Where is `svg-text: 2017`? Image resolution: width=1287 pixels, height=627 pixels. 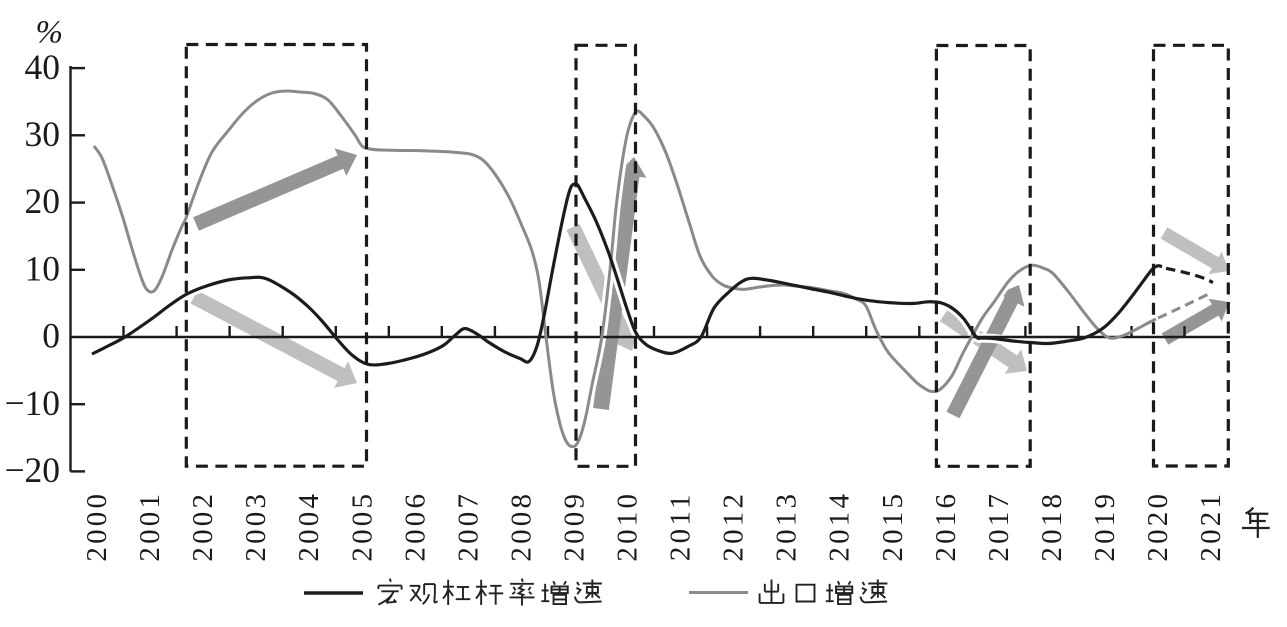 svg-text: 2017 is located at coordinates (999, 526).